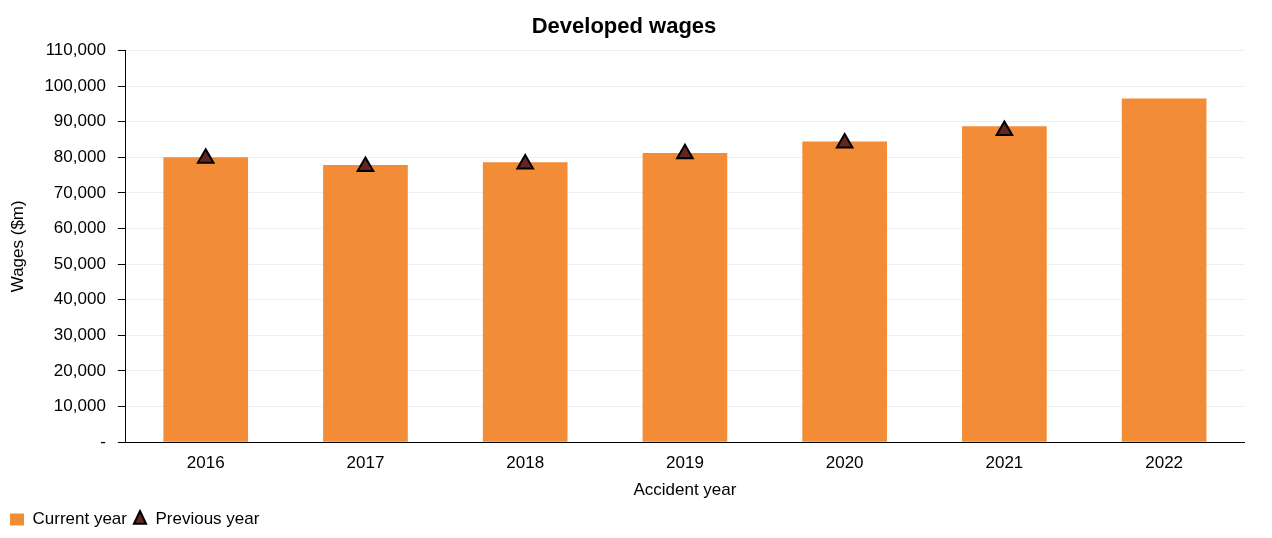 The height and width of the screenshot is (538, 1272). What do you see at coordinates (685, 490) in the screenshot?
I see `x-axis-title: Accident year` at bounding box center [685, 490].